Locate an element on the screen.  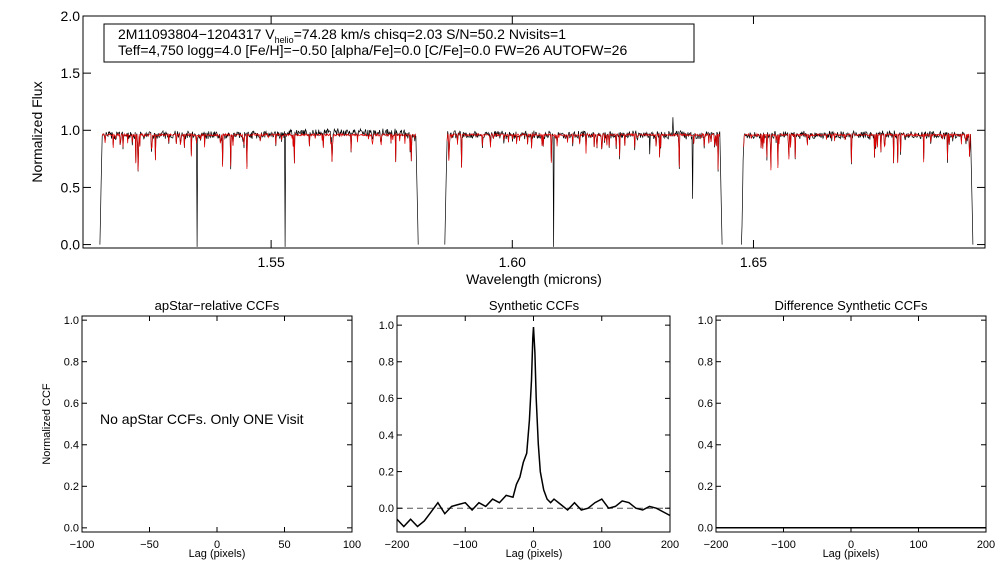
synthetic-ccf-ticks: −200 −100 0 100 200 0.0 0.2 0.4 0.6 0.8 1.0 is located at coordinates (529, 433).